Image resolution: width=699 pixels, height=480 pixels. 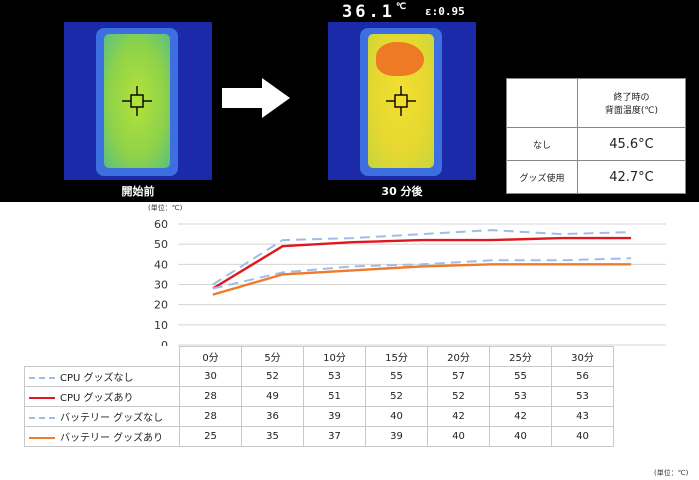 What do you see at coordinates (112, 418) in the screenshot?
I see `legend-label: バッテリー グッズなし` at bounding box center [112, 418].